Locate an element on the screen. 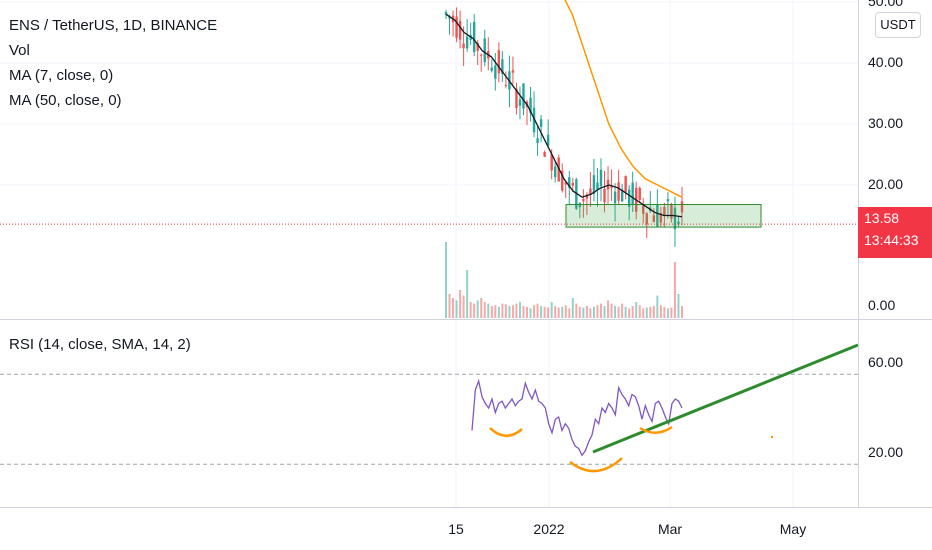  volume-tick-label: 0.00 is located at coordinates (882, 305).